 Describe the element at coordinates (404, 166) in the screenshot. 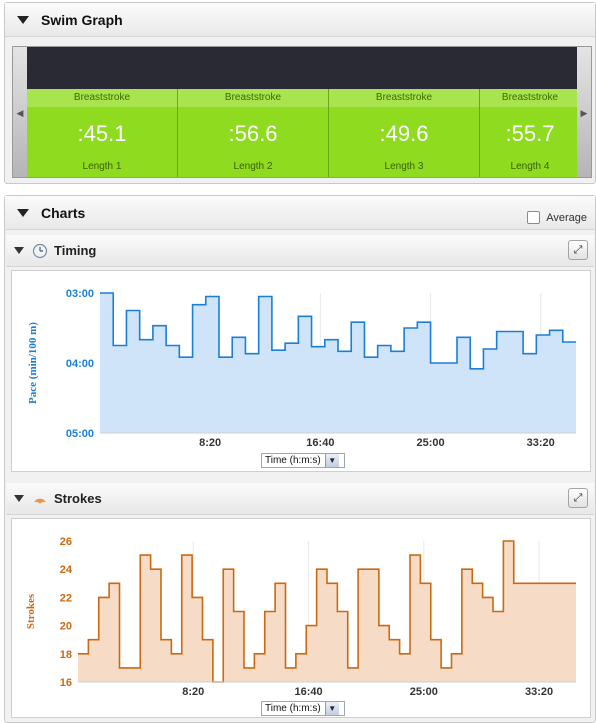

I see `length-label: Length 3` at that location.